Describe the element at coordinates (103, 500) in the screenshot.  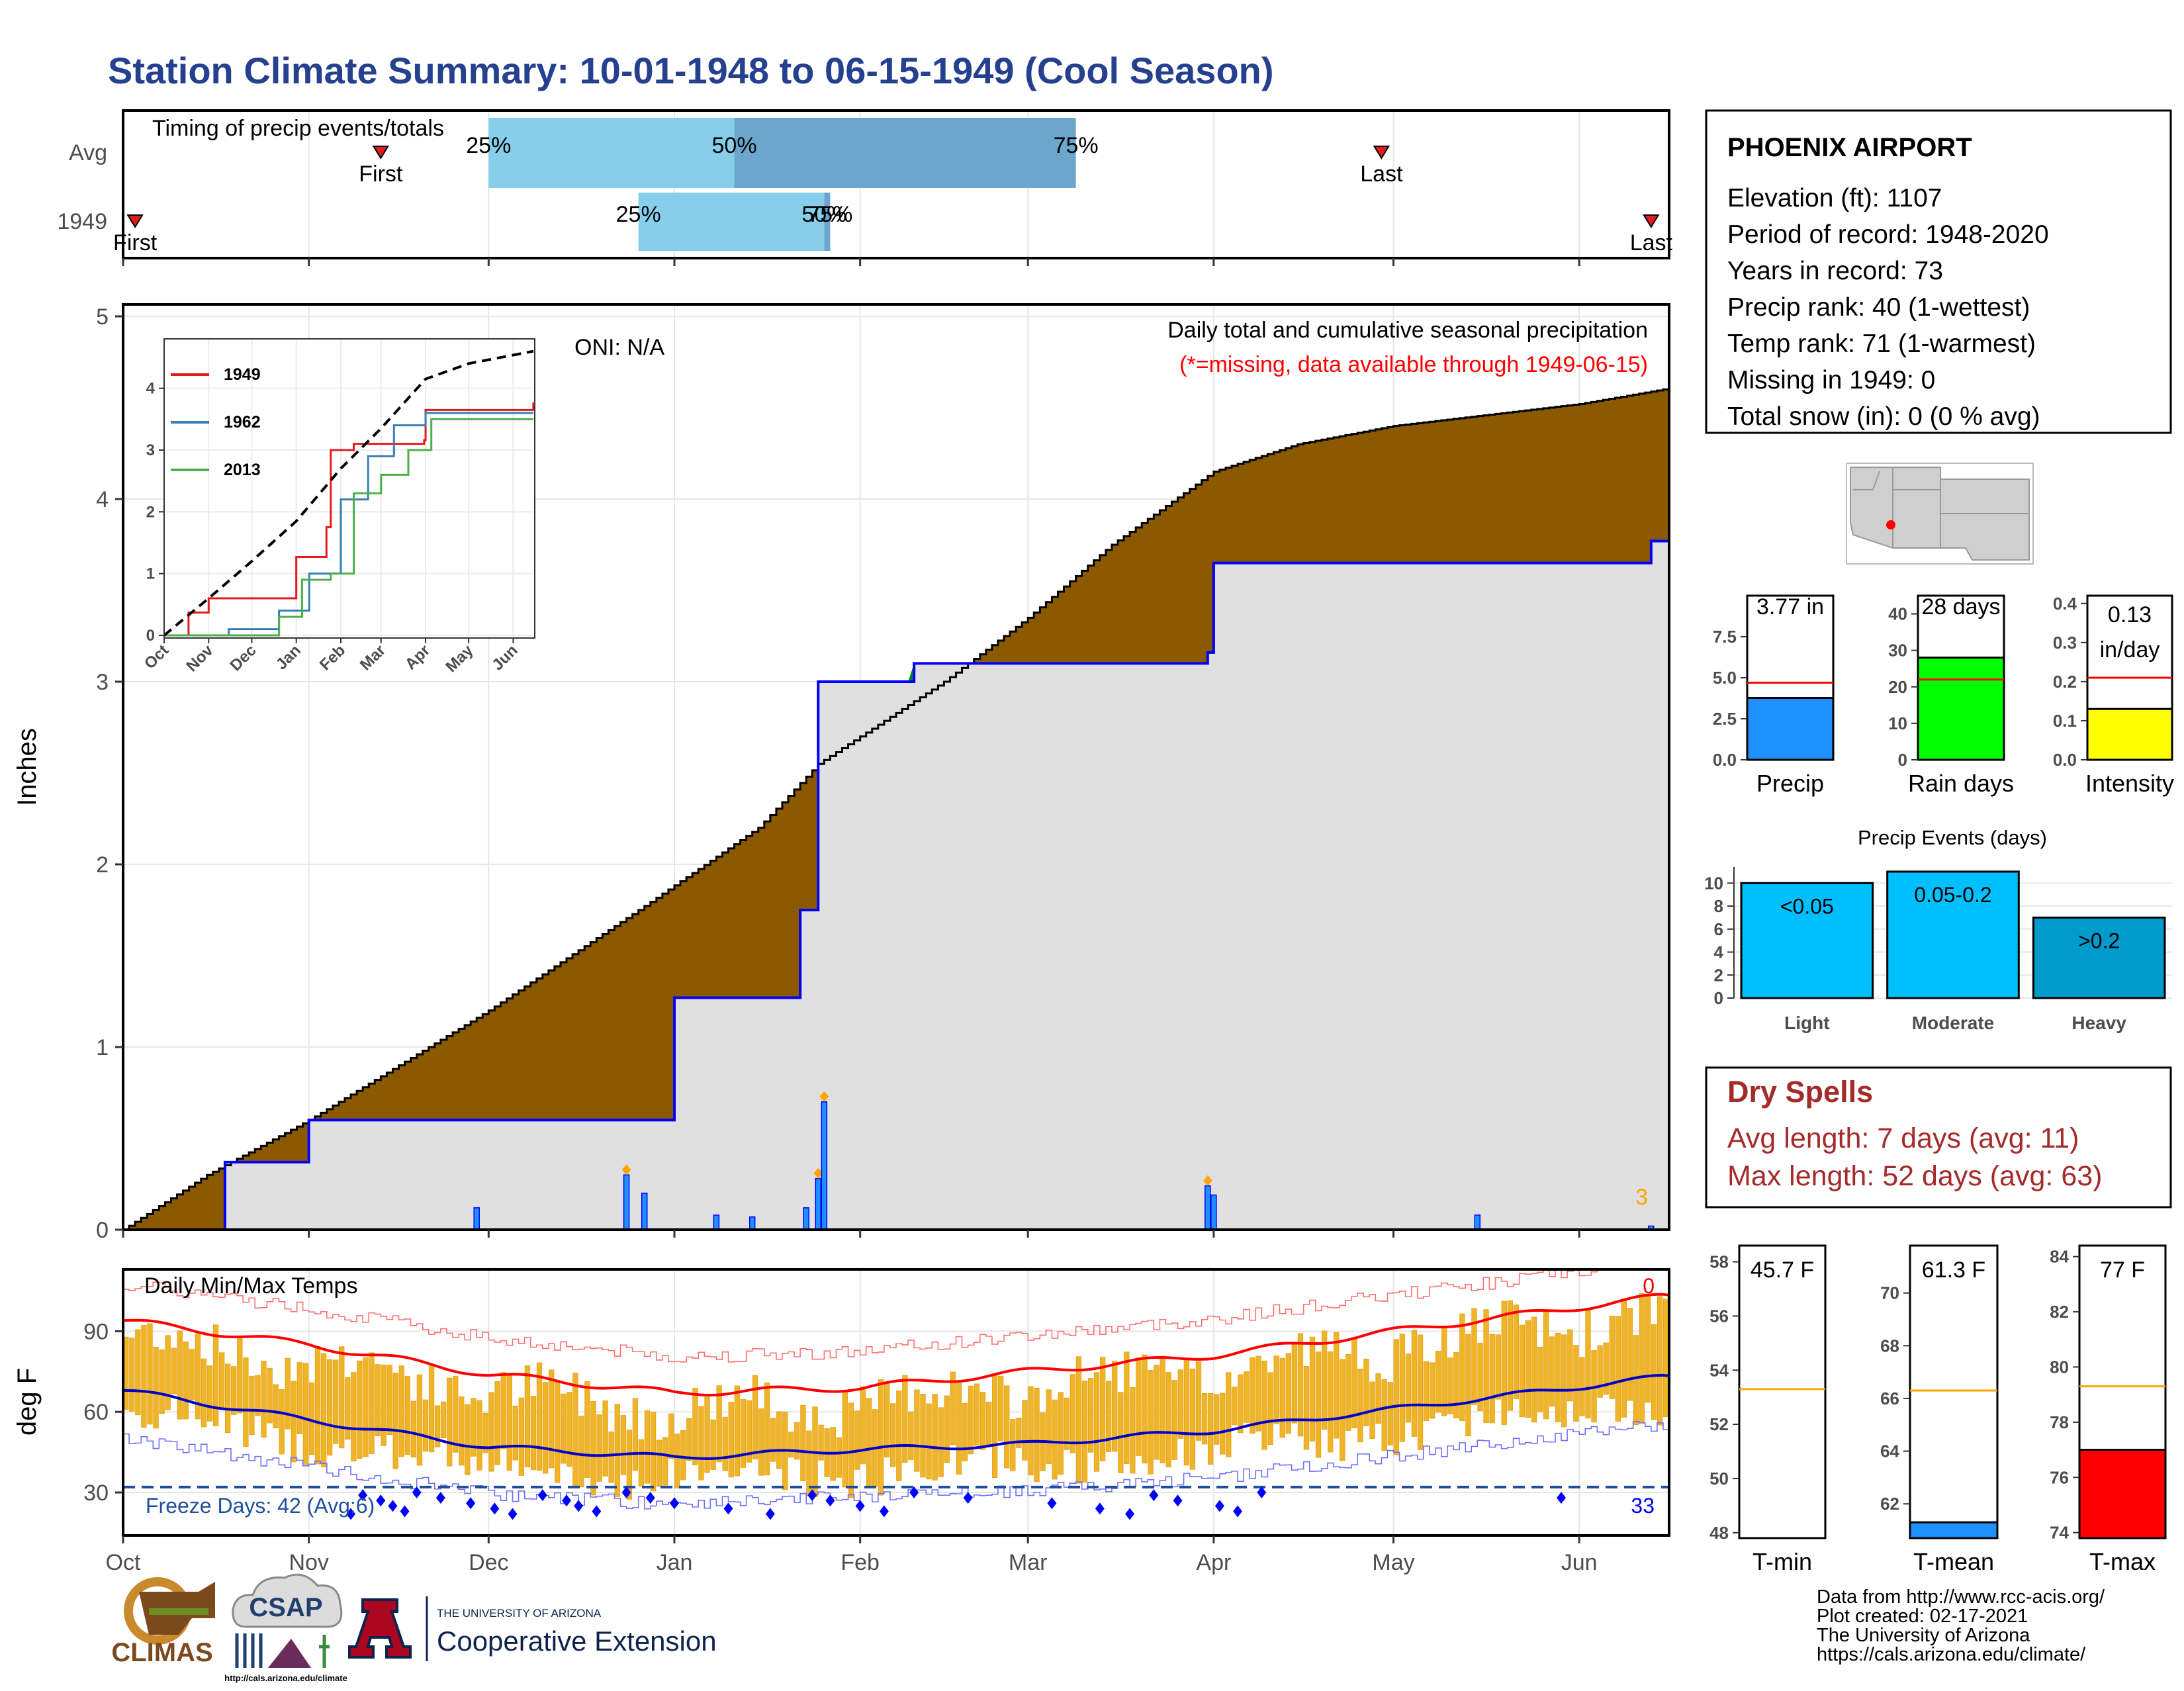
I see `precip-y-tick-label: 4` at that location.